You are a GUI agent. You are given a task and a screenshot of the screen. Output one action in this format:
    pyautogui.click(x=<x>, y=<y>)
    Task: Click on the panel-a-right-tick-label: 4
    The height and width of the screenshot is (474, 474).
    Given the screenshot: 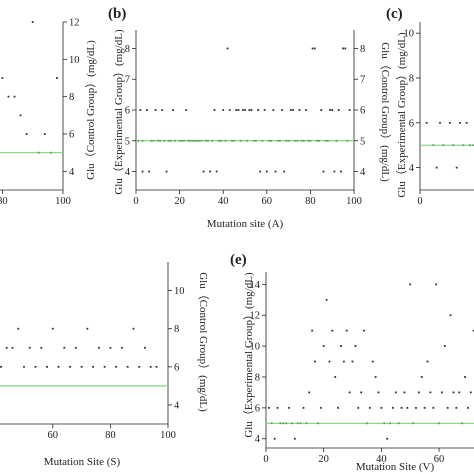 What is the action you would take?
    pyautogui.click(x=72, y=172)
    